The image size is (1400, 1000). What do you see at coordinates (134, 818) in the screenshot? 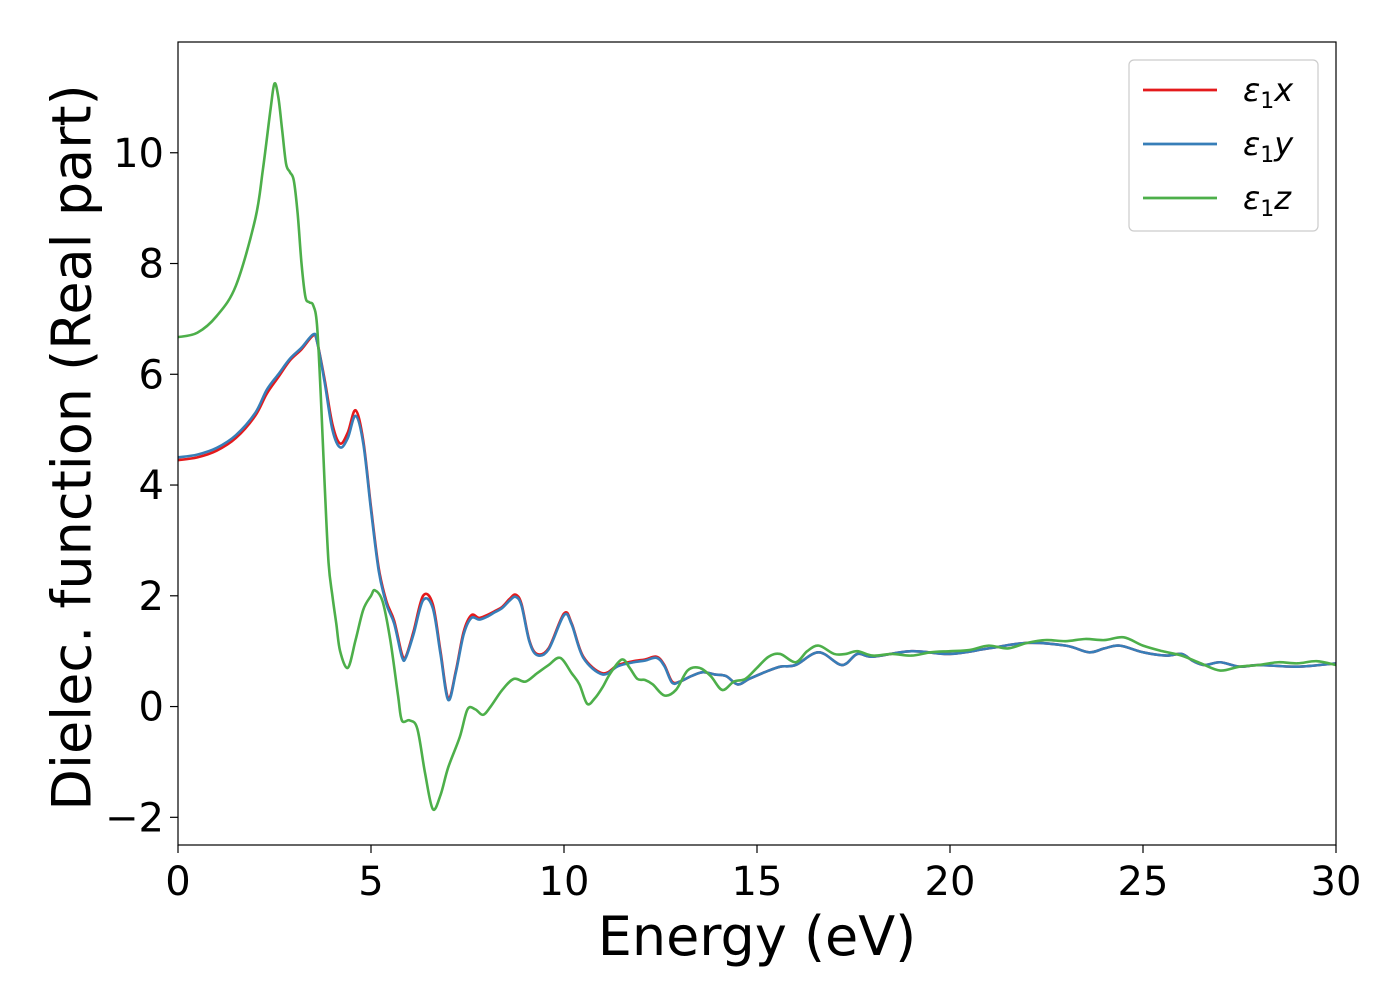
I see `y-tick-label: −2` at bounding box center [134, 818].